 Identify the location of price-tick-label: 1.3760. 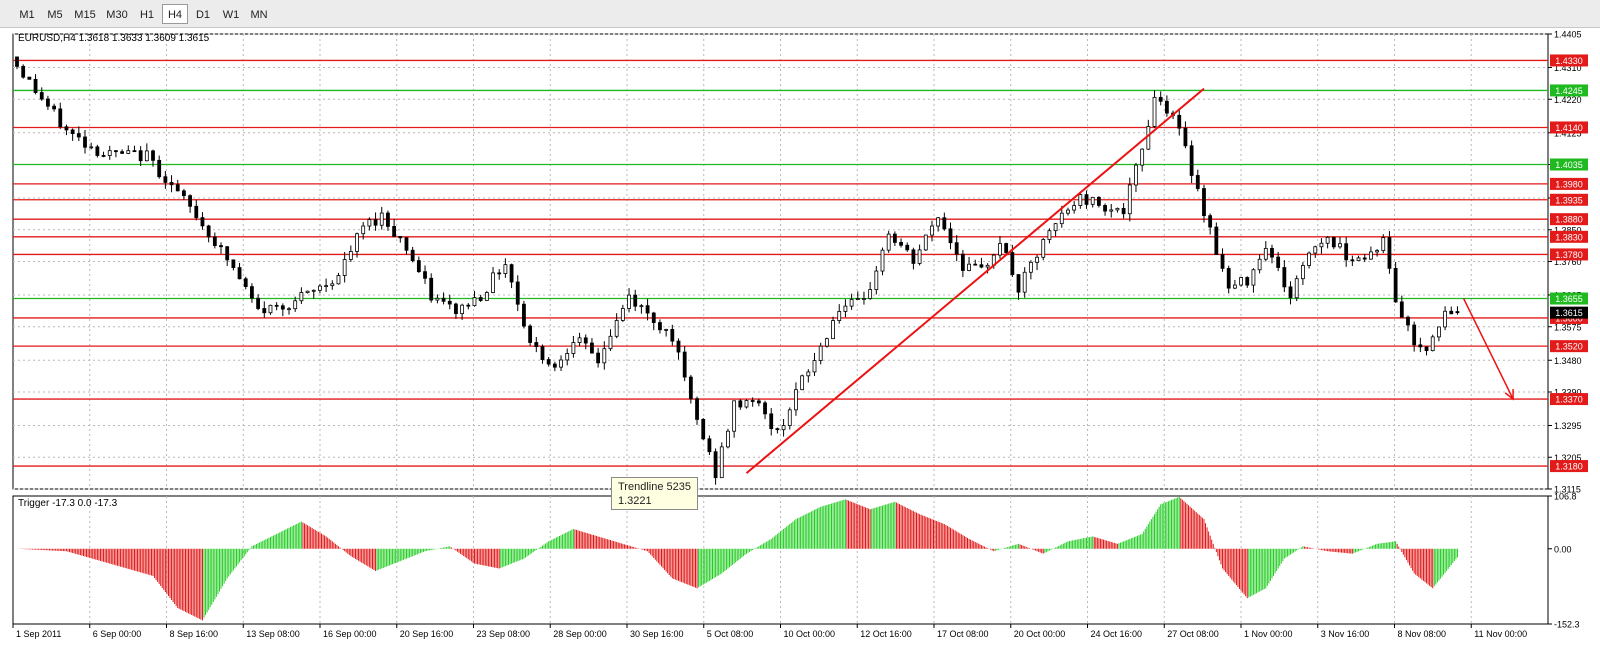
(1568, 262).